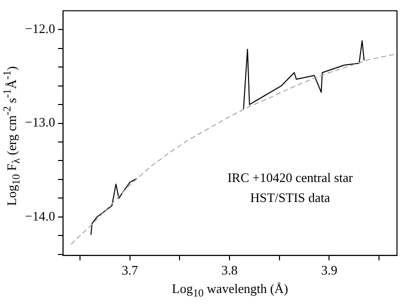 This screenshot has width=400, height=304. What do you see at coordinates (40, 28) in the screenshot?
I see `y-tick-label: −12.0` at bounding box center [40, 28].